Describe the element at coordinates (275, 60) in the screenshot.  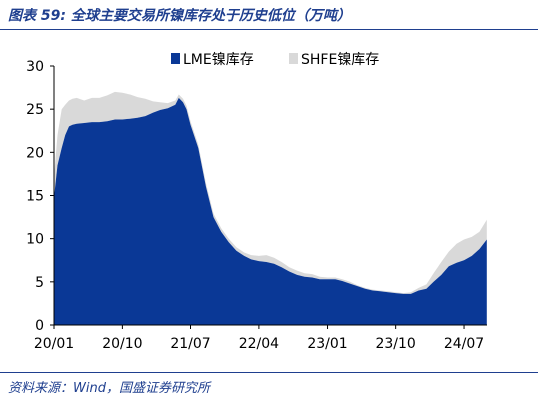
I see `legend: LME镍库存 SHFE镍库存` at that location.